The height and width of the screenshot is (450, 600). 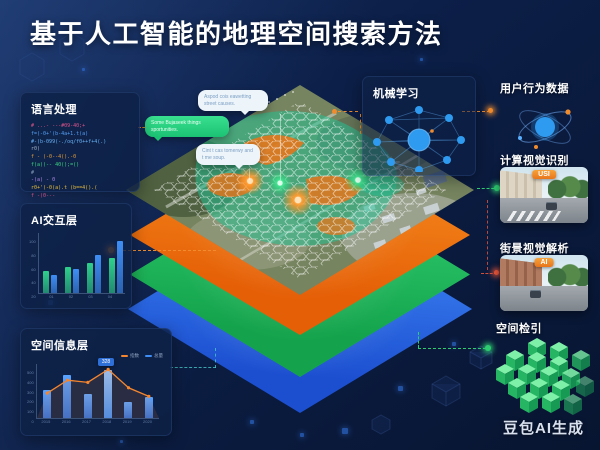 I want to click on trend-points, so click(x=98, y=382).